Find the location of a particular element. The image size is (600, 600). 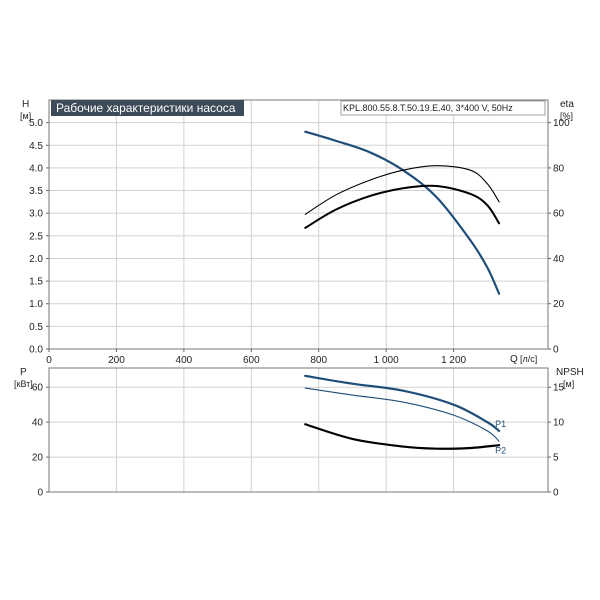

y-tick-label: 60 is located at coordinates (38, 388).